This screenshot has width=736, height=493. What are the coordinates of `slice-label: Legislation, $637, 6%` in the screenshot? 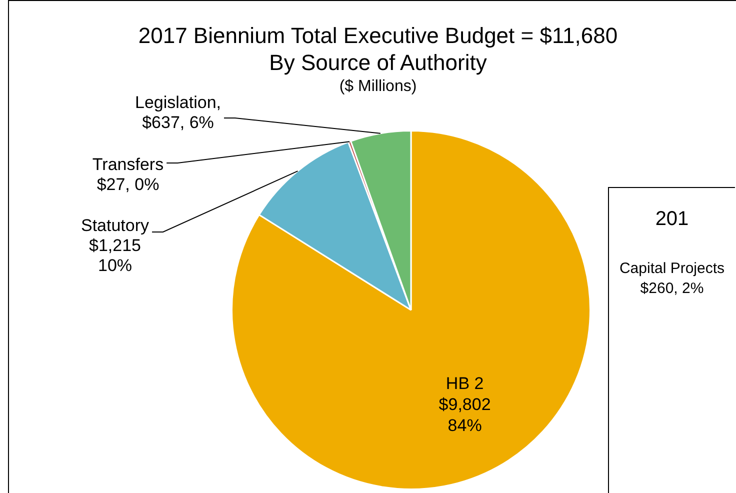 It's located at (178, 112).